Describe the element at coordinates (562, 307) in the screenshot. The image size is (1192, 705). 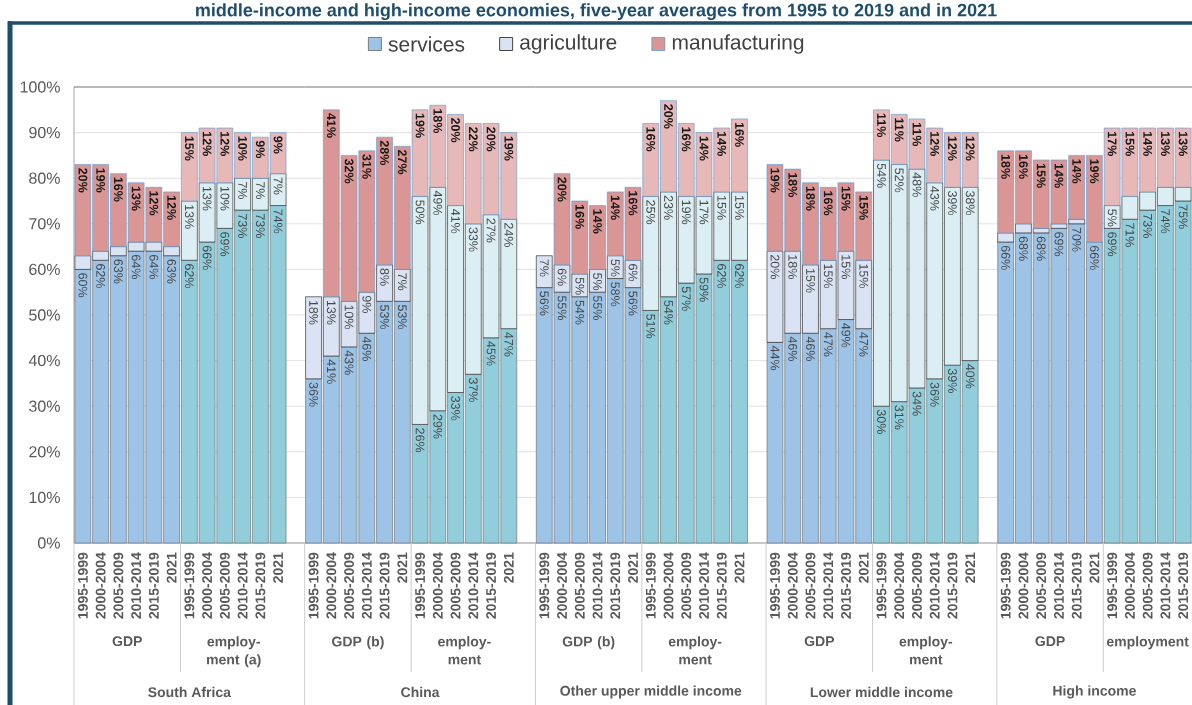
I see `data-label: 55%` at that location.